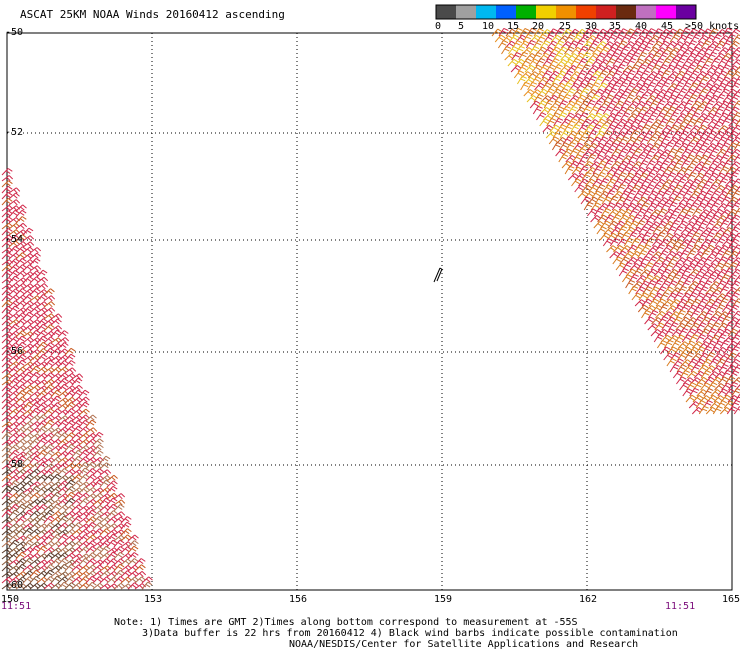 The height and width of the screenshot is (650, 740). I want to click on lat-label: -50, so click(14, 32).